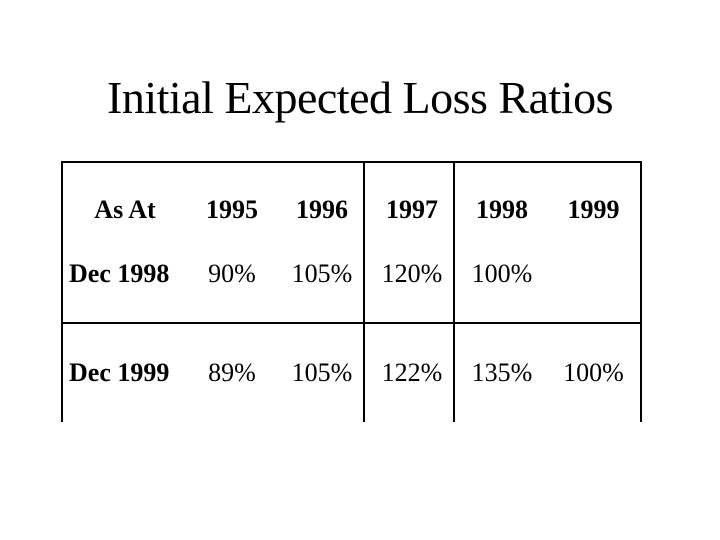 The width and height of the screenshot is (720, 540). Describe the element at coordinates (502, 372) in the screenshot. I see `value-cell: 135%` at that location.